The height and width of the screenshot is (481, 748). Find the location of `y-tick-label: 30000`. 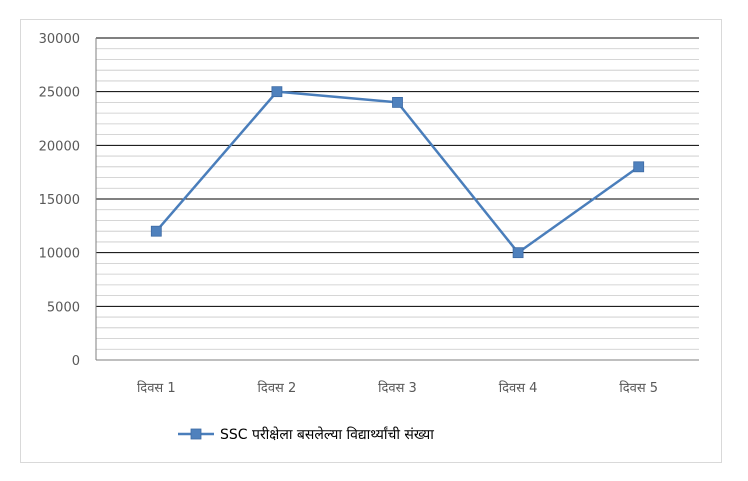

y-tick-label: 30000 is located at coordinates (59, 39).